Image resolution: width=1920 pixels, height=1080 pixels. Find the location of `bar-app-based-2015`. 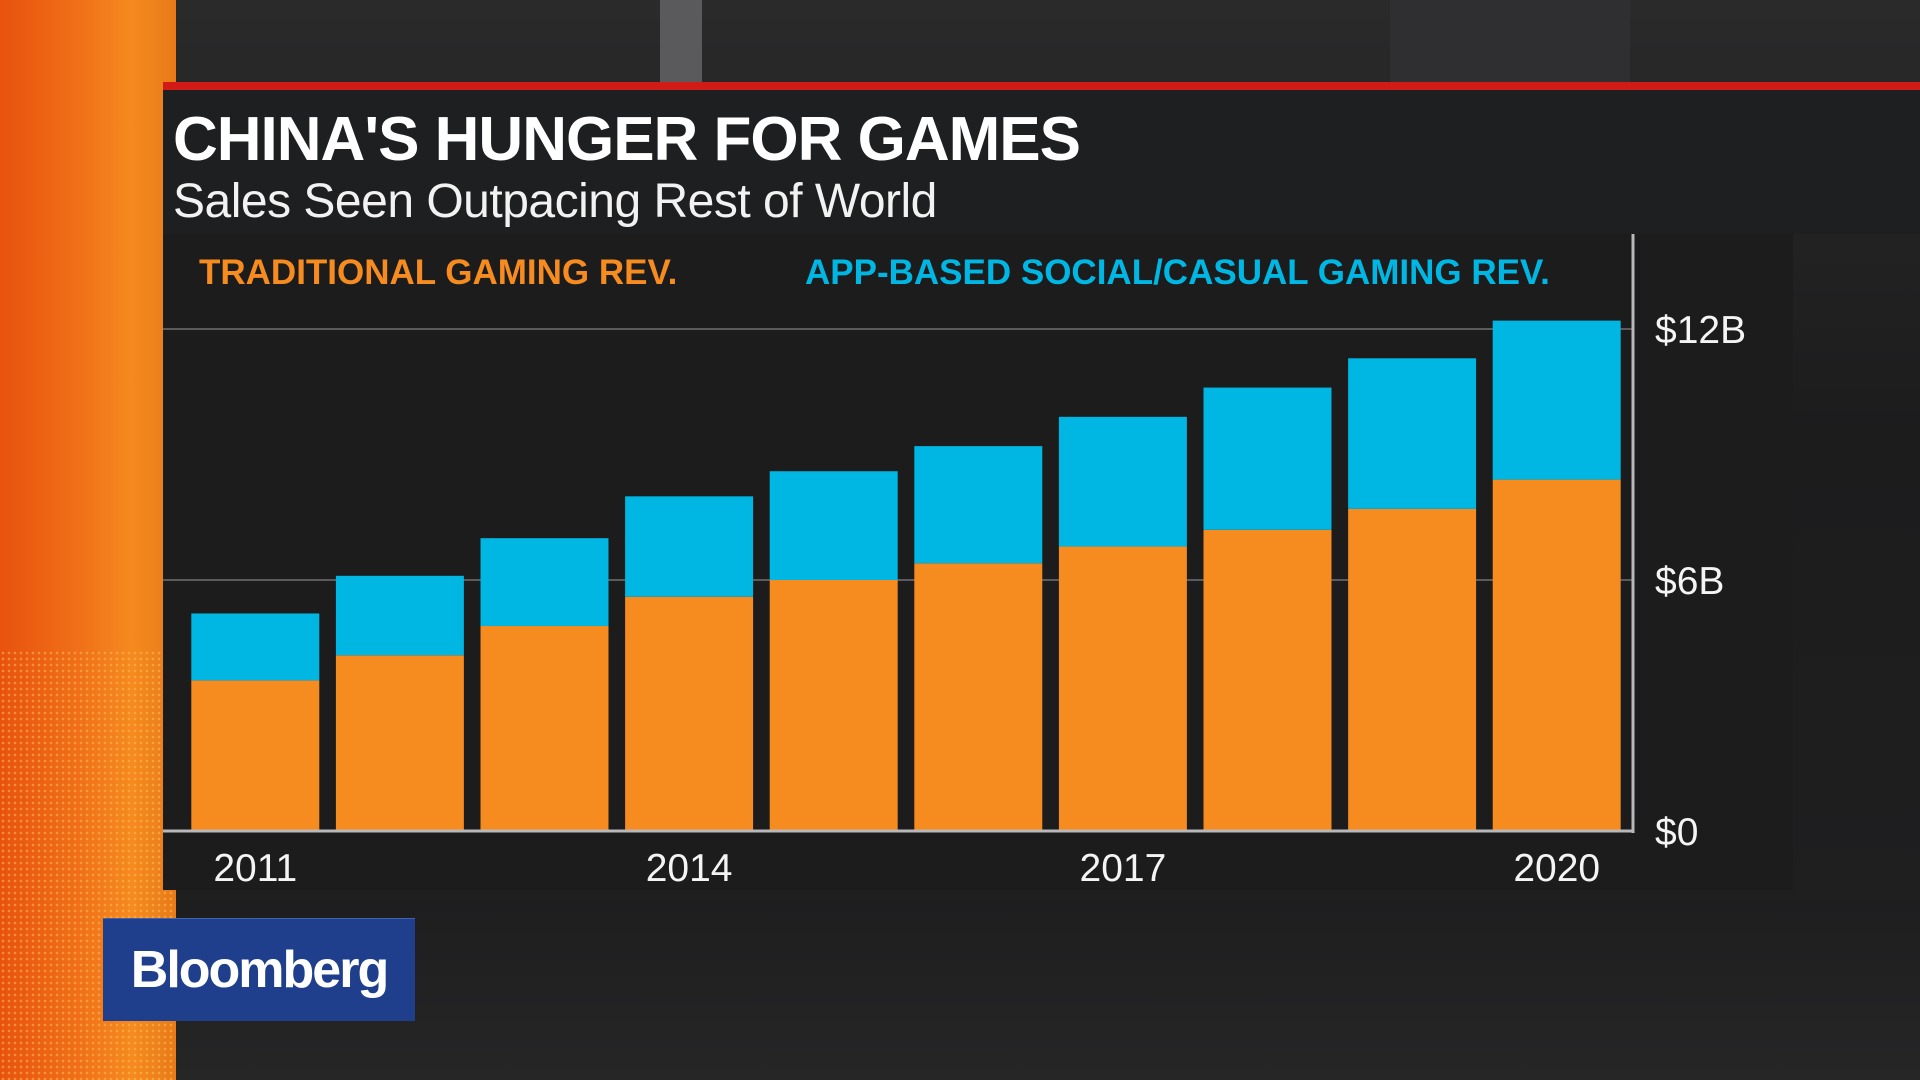

bar-app-based-2015 is located at coordinates (833, 525).